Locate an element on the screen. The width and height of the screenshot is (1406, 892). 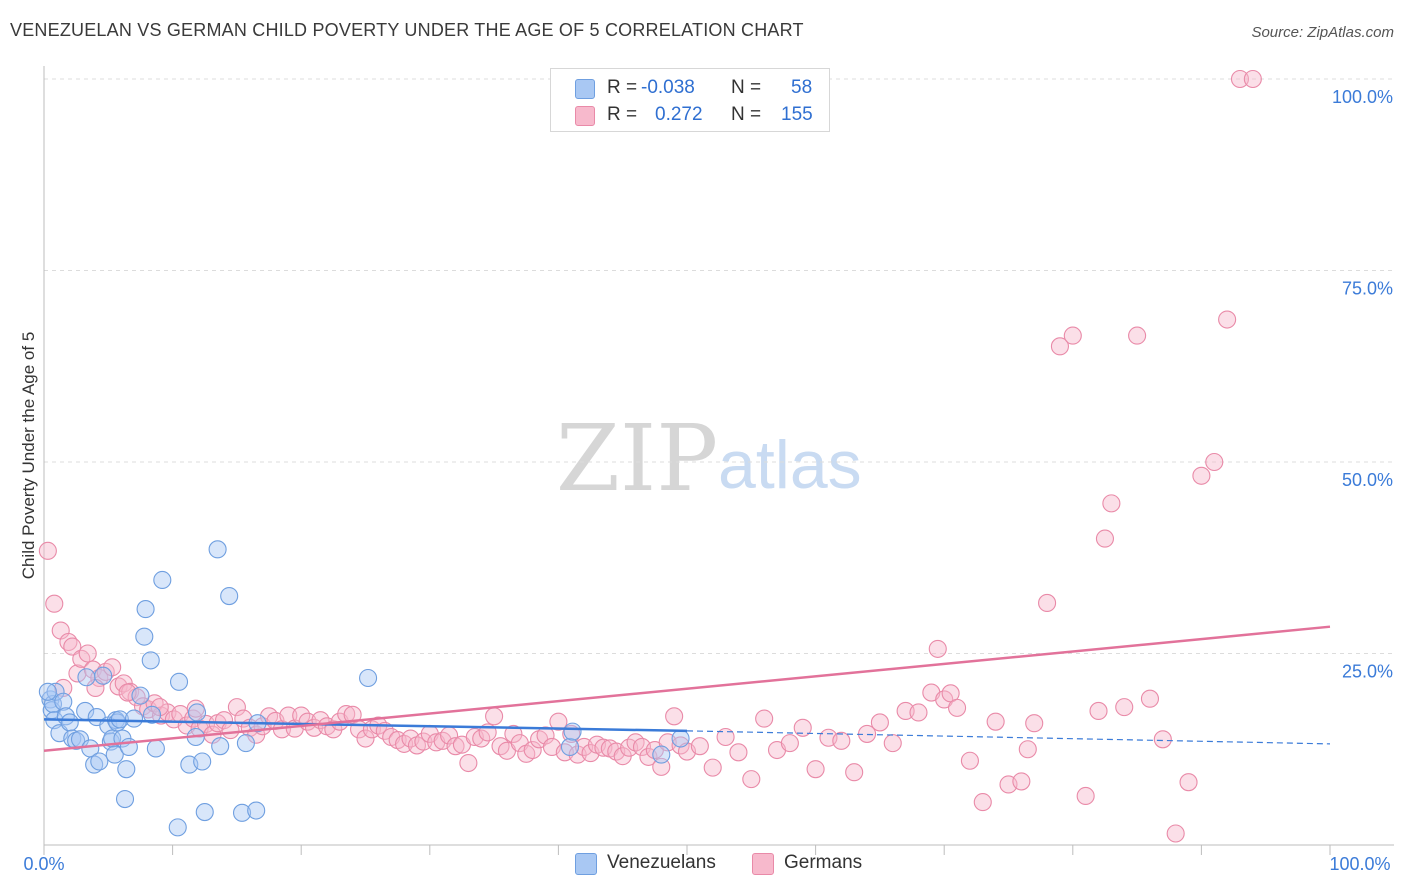
venezuelan-trendline is located at coordinates (365, 725).